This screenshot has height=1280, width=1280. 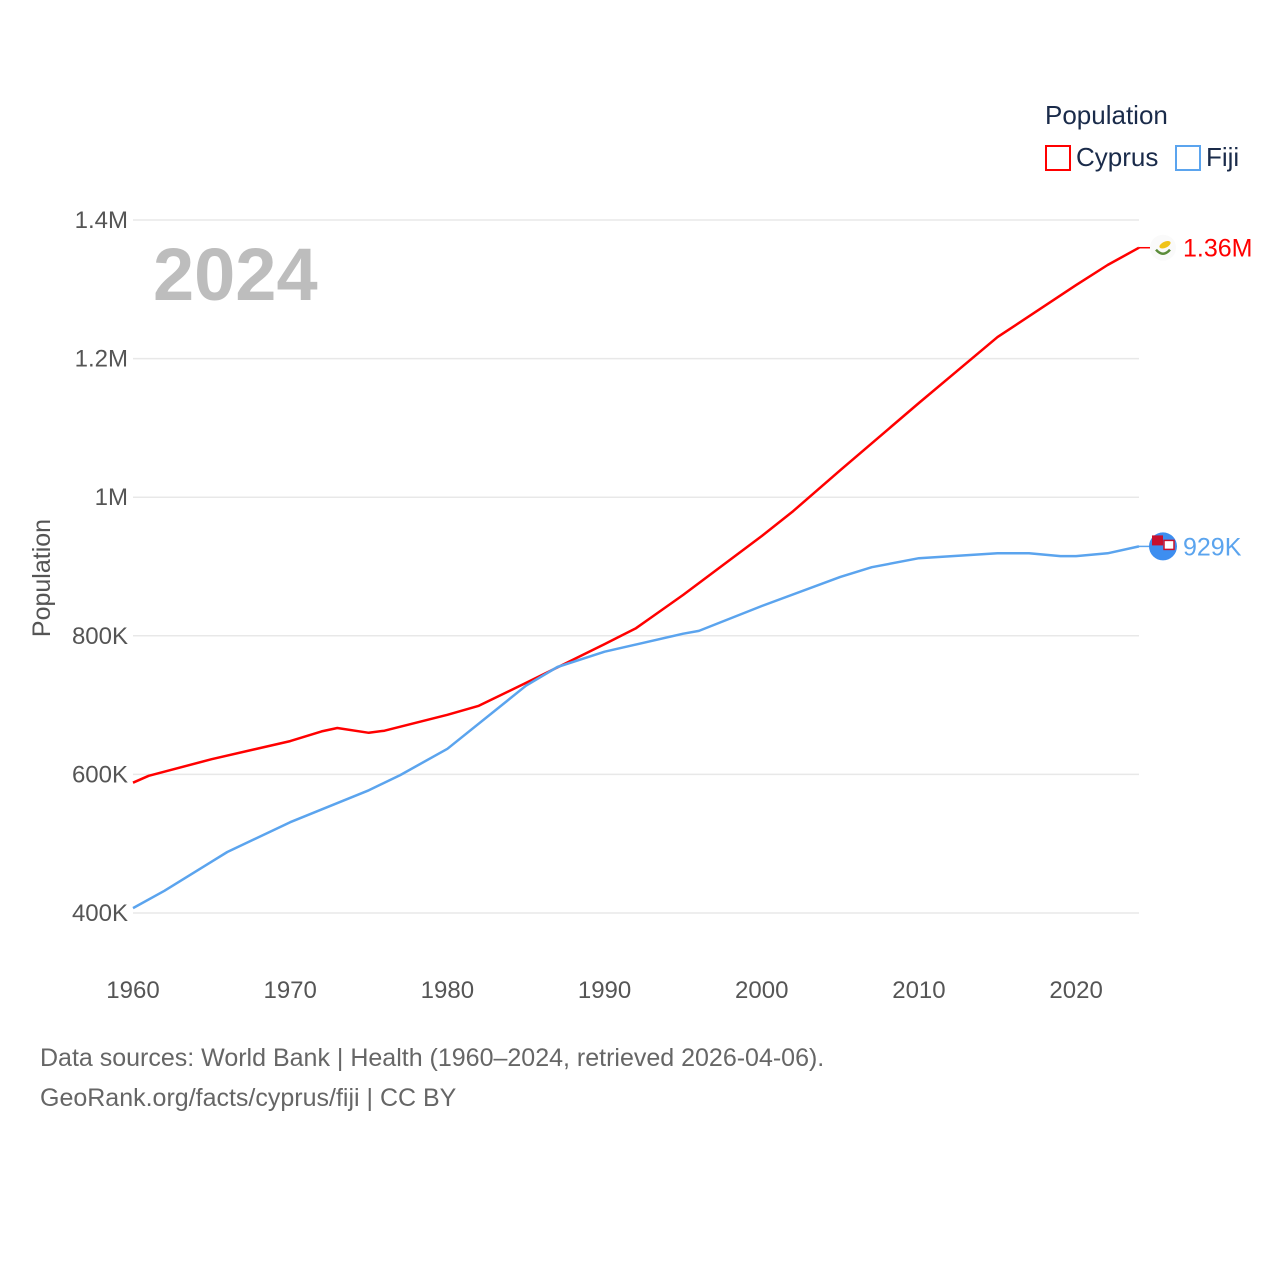 What do you see at coordinates (604, 990) in the screenshot?
I see `x-tick-label: 1990` at bounding box center [604, 990].